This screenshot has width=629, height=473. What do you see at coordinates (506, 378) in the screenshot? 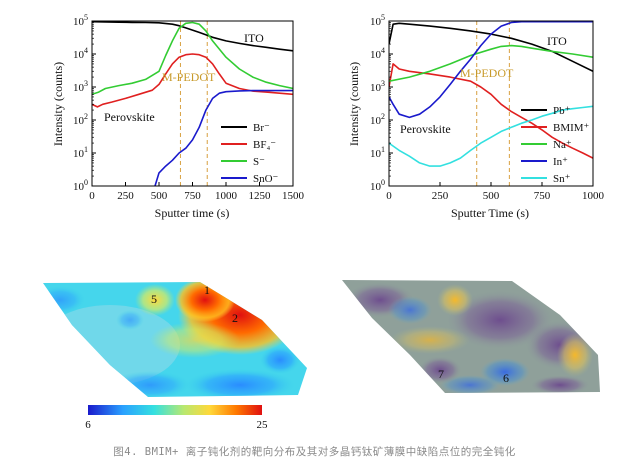
I see `heatmap-2-label-6: 6` at bounding box center [506, 378].